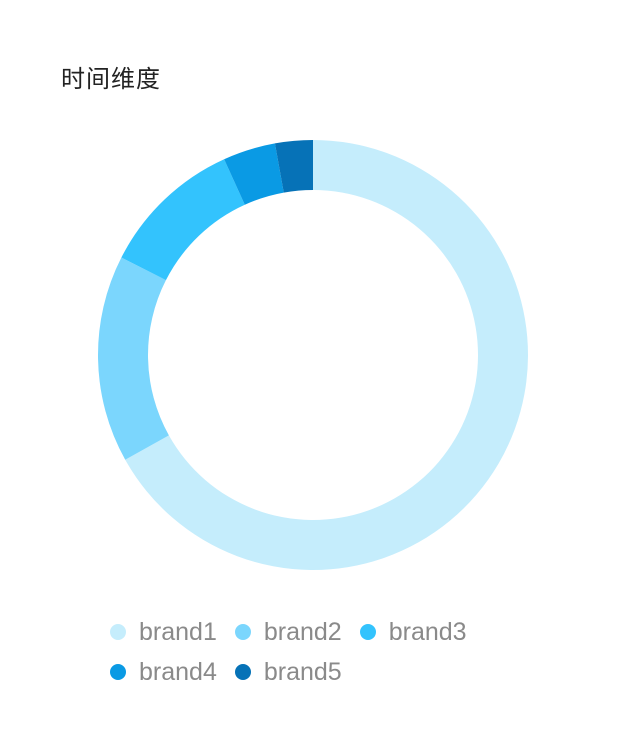  What do you see at coordinates (302, 632) in the screenshot?
I see `legend-label-brand2: brand2` at bounding box center [302, 632].